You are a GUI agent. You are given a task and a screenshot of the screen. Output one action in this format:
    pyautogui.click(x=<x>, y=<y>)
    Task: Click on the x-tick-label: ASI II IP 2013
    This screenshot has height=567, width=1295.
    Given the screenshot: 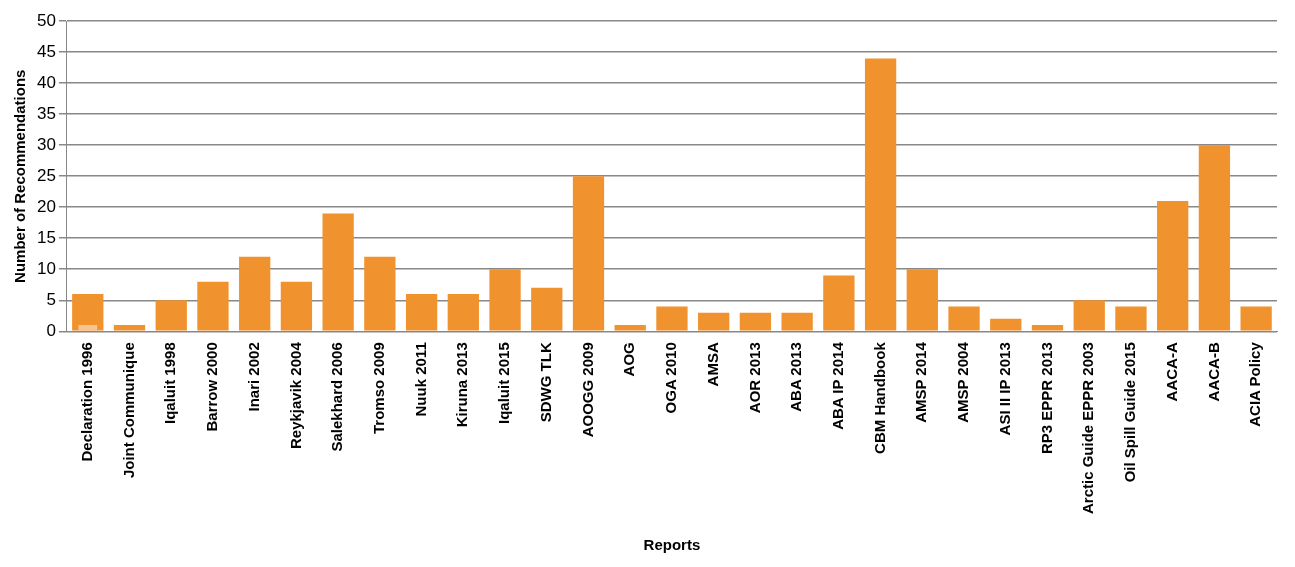 What is the action you would take?
    pyautogui.click(x=1004, y=389)
    